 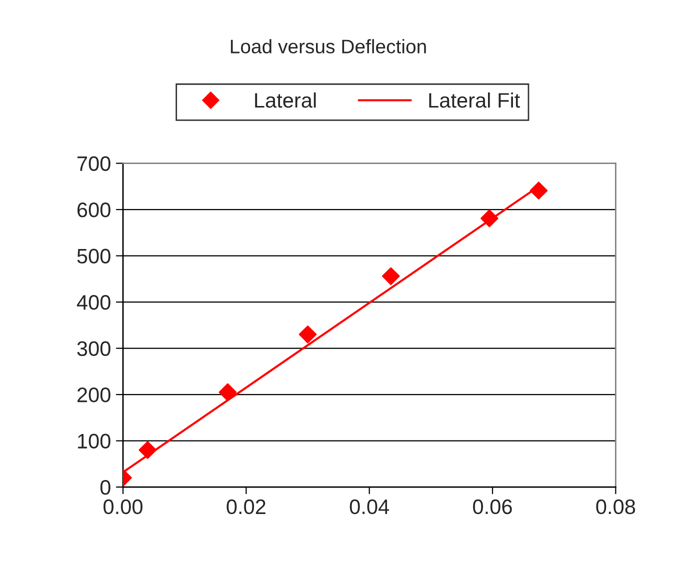 I want to click on y-tick-label: 600, so click(x=93, y=210).